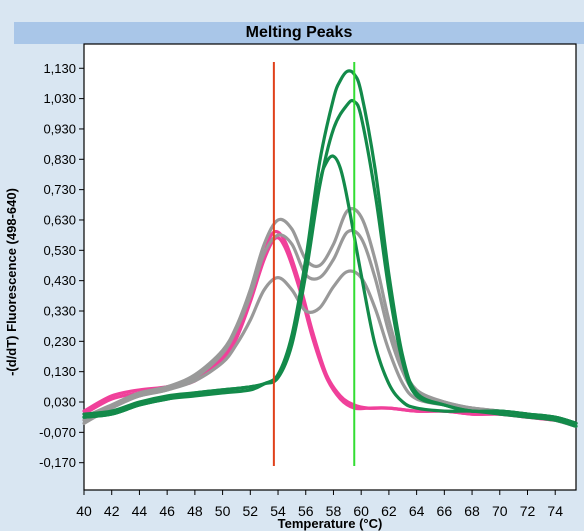 This screenshot has height=531, width=584. What do you see at coordinates (334, 511) in the screenshot?
I see `x-tick-label: 58` at bounding box center [334, 511].